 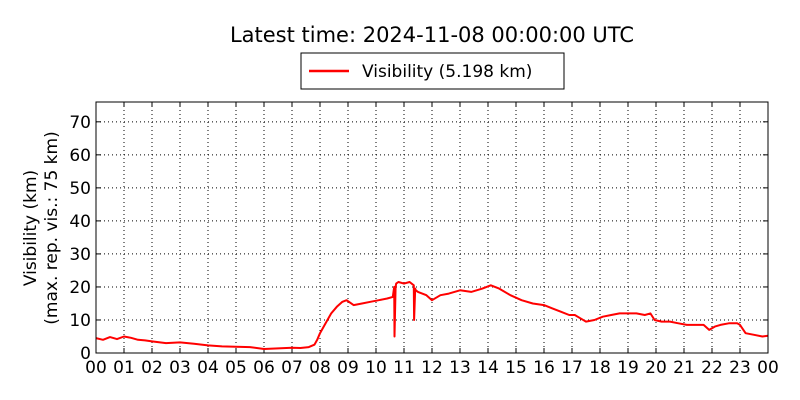 What do you see at coordinates (460, 368) in the screenshot?
I see `x-tick-label: 13` at bounding box center [460, 368].